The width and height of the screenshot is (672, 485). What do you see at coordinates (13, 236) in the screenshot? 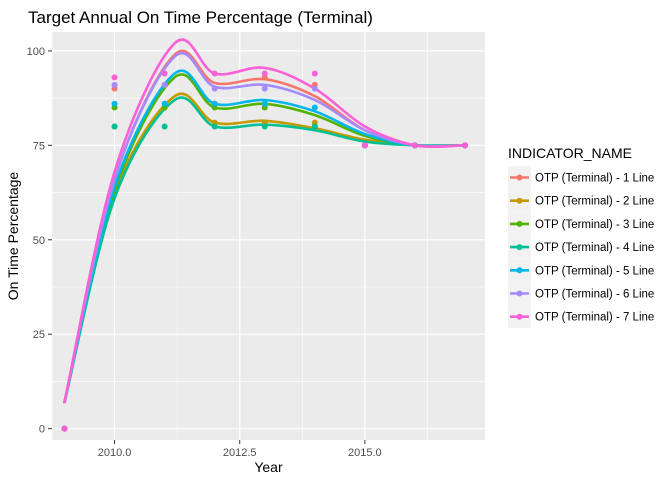
I see `y-axis-label: On Time Percentage` at bounding box center [13, 236].